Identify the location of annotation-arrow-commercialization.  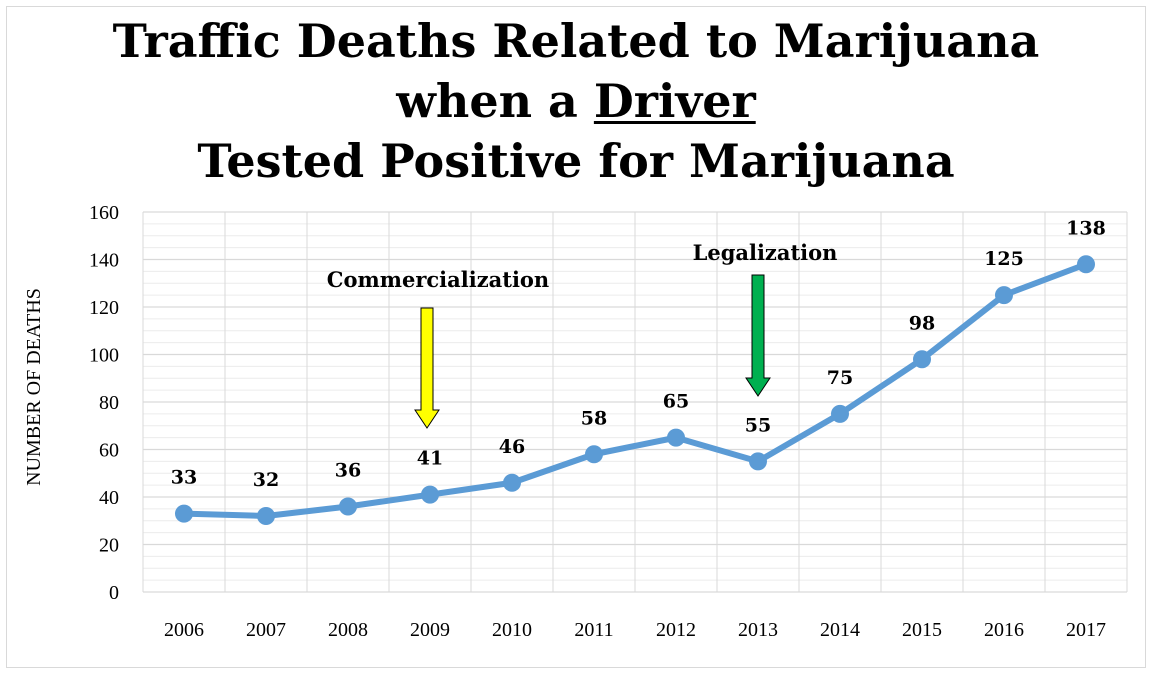
(427, 368).